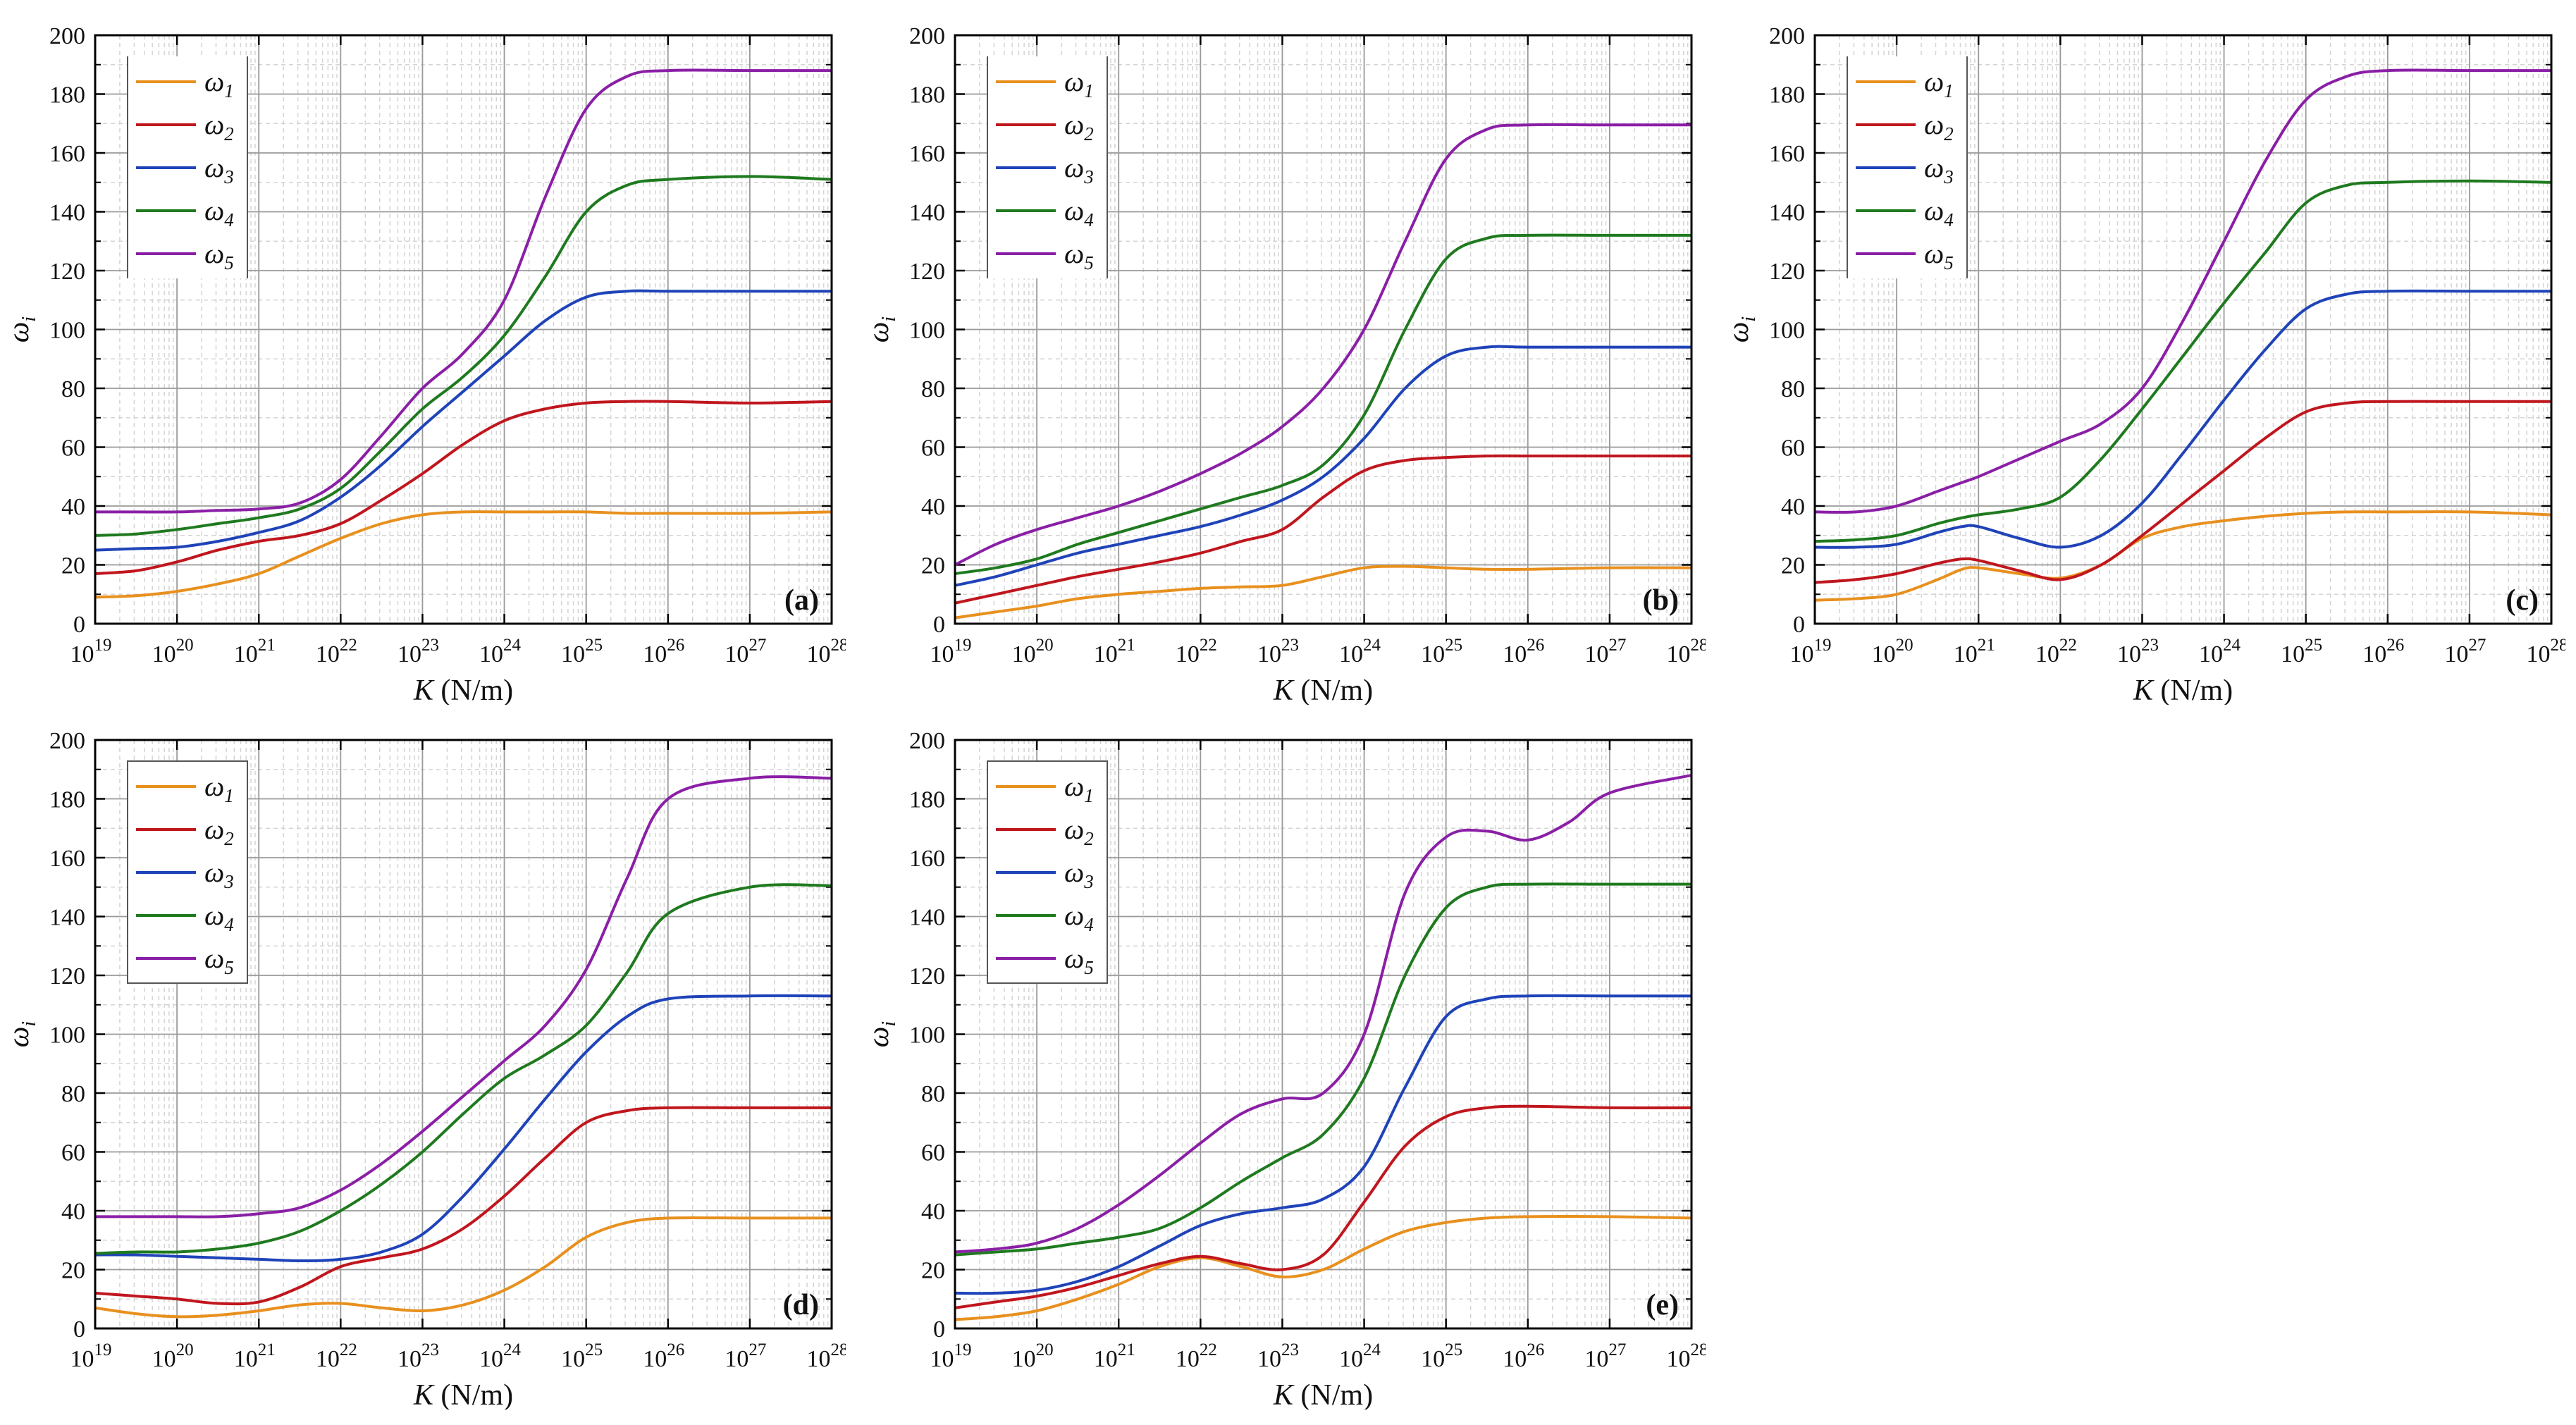 The image size is (2576, 1425). I want to click on x-tick-label: 1020, so click(173, 1356).